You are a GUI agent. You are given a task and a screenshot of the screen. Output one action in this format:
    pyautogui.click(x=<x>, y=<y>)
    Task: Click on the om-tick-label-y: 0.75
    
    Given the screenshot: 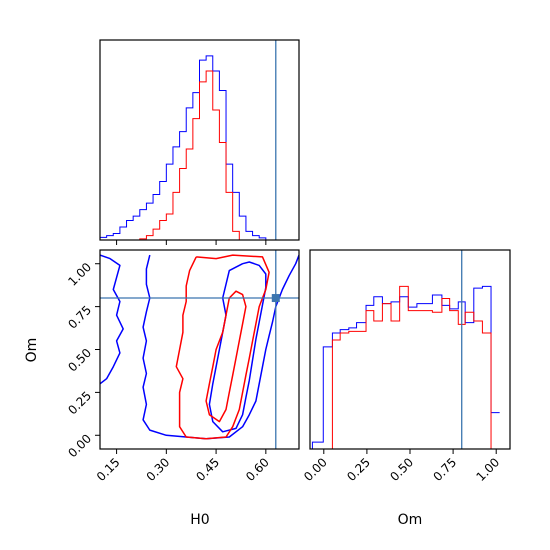 What is the action you would take?
    pyautogui.click(x=79, y=317)
    